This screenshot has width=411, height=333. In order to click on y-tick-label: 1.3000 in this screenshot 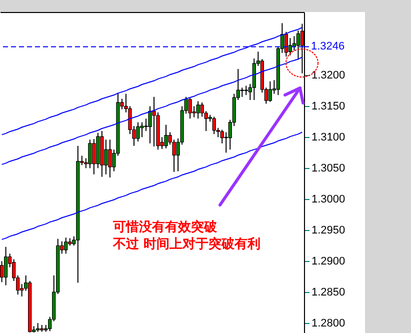, I will do `click(329, 200)`.